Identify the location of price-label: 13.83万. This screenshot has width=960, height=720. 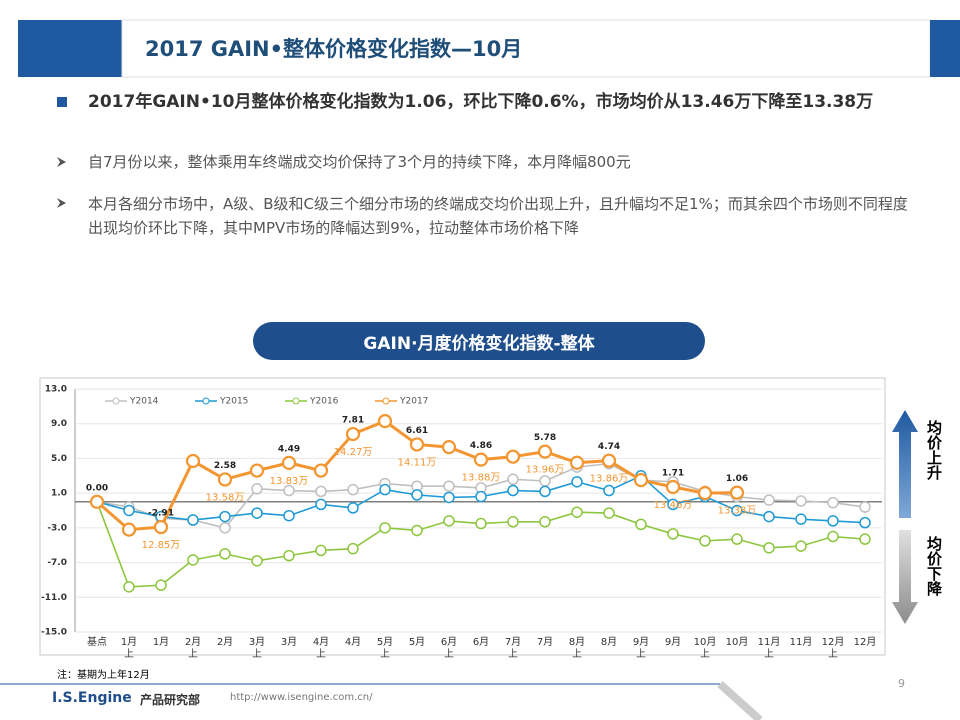
(289, 481).